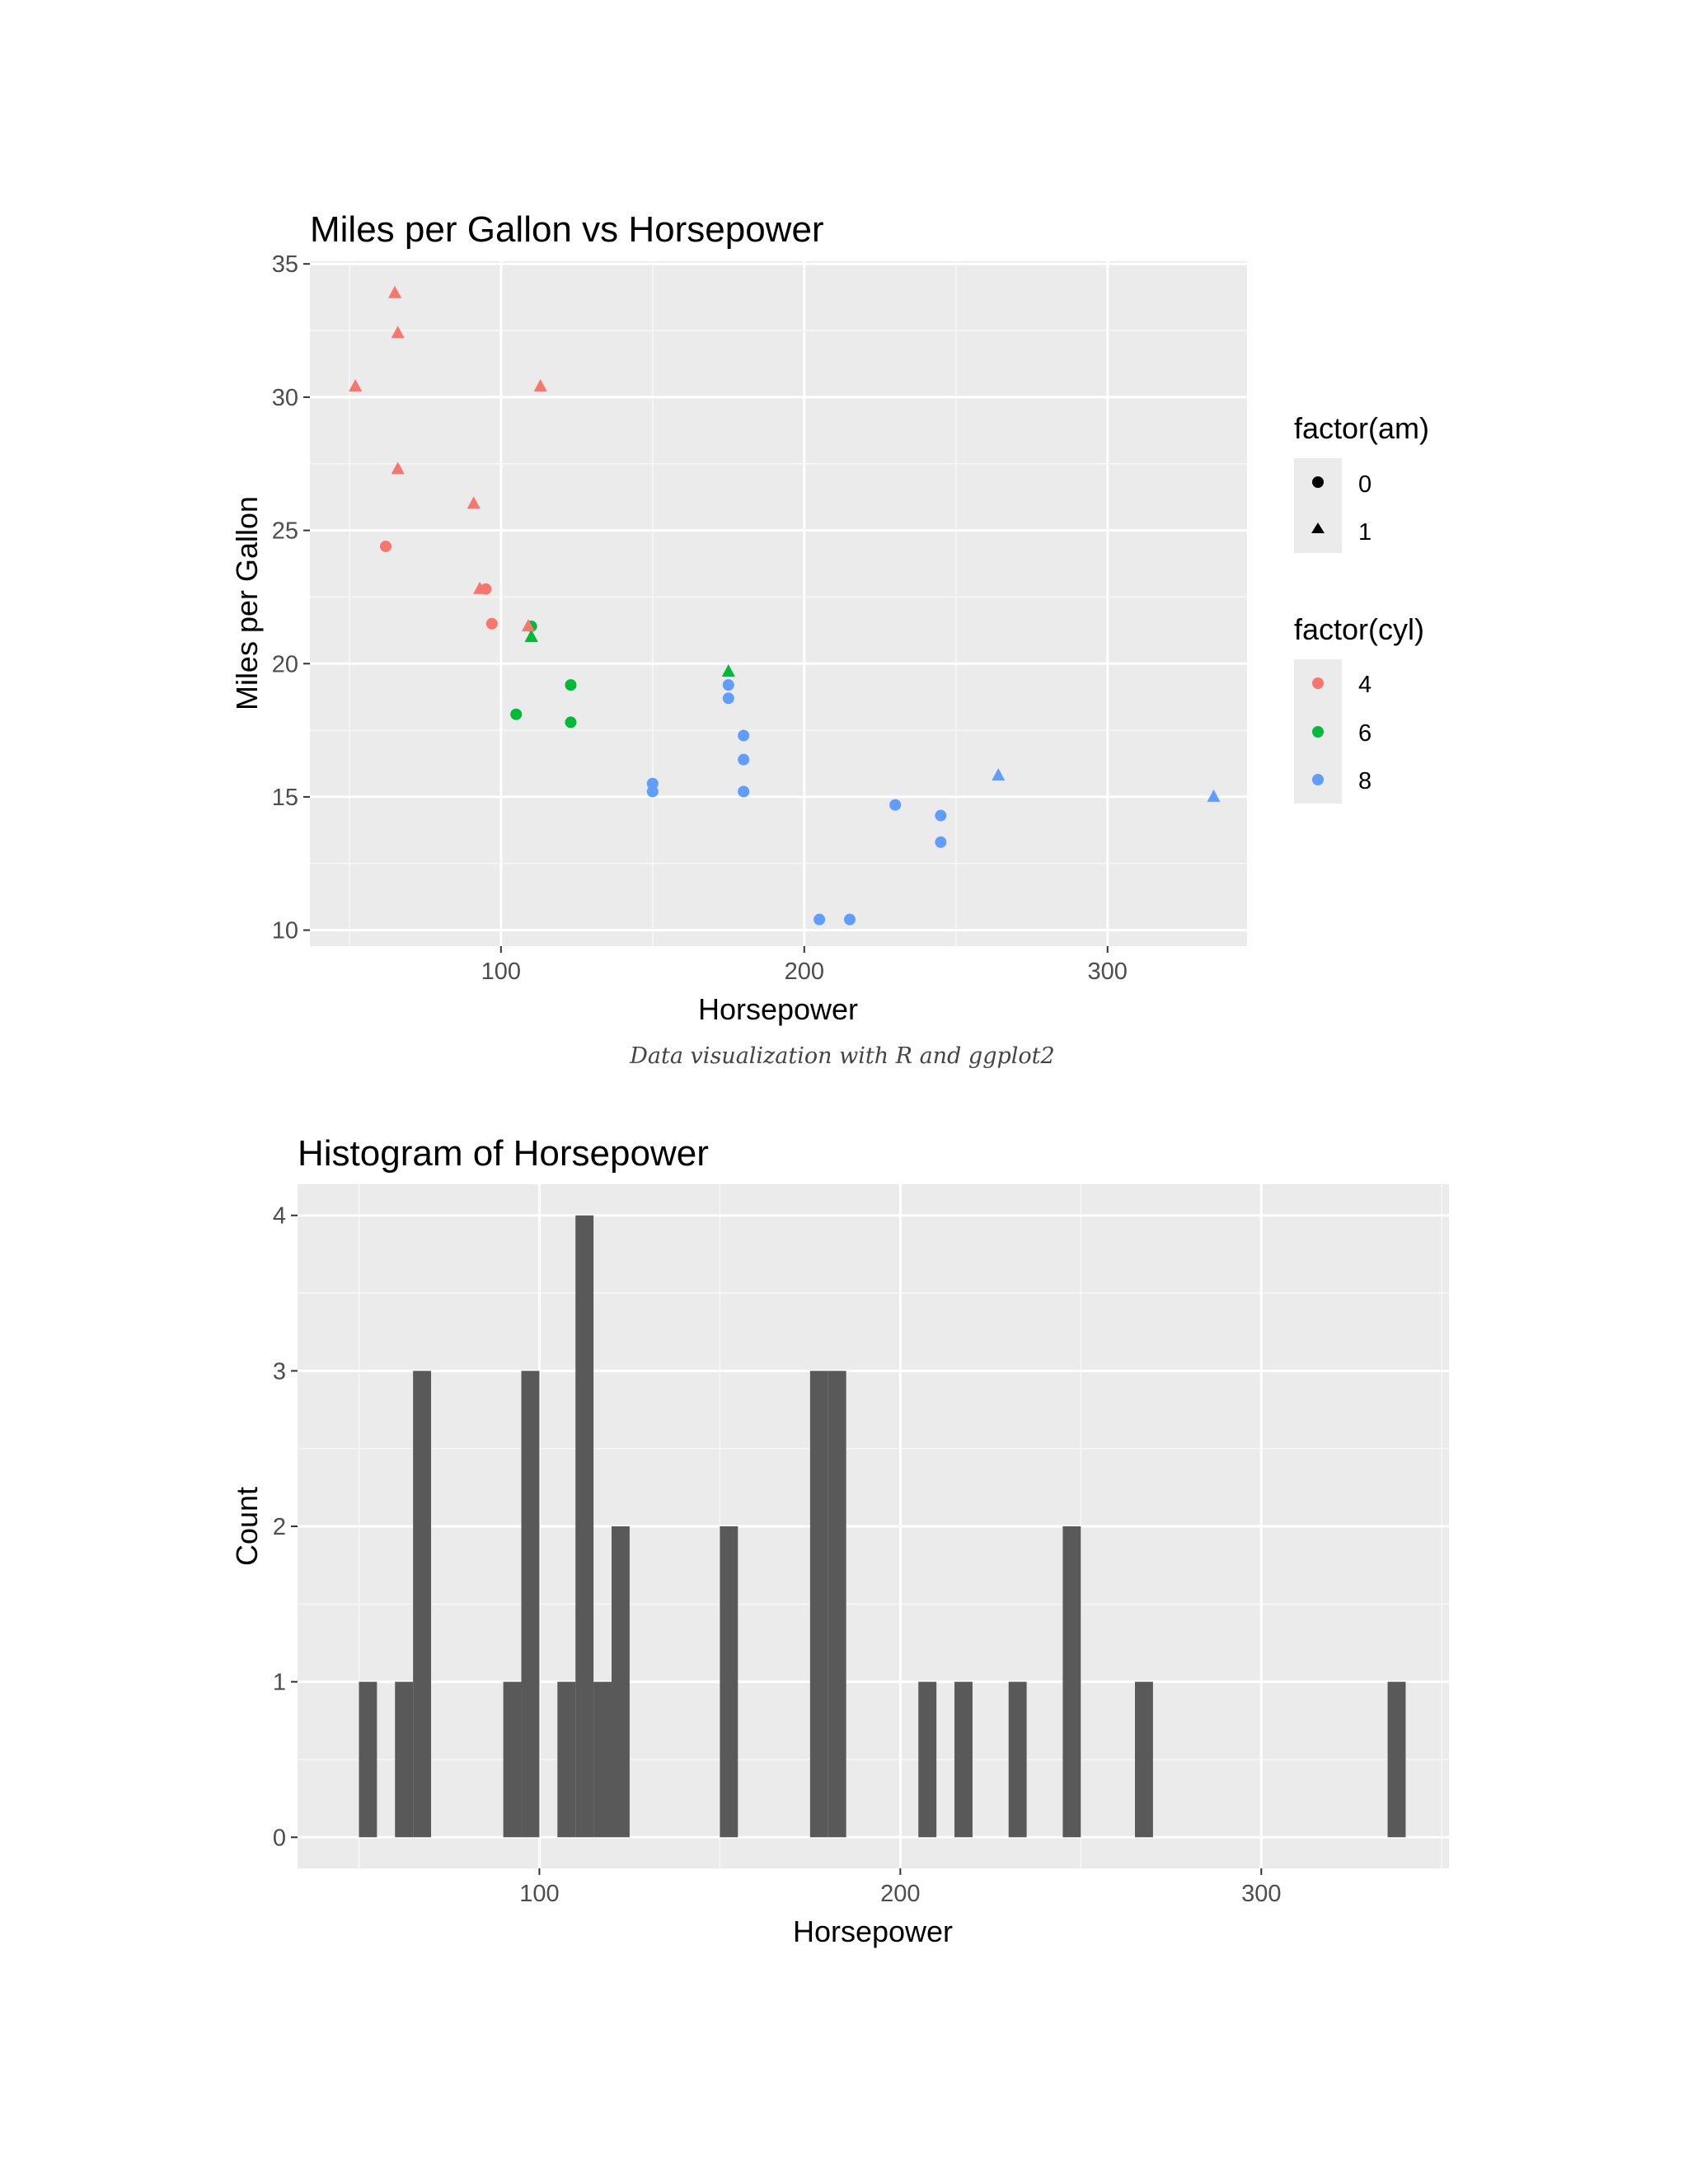 The height and width of the screenshot is (2184, 1688). I want to click on legend-cyl: factor(cyl) 4 6 8, so click(1359, 708).